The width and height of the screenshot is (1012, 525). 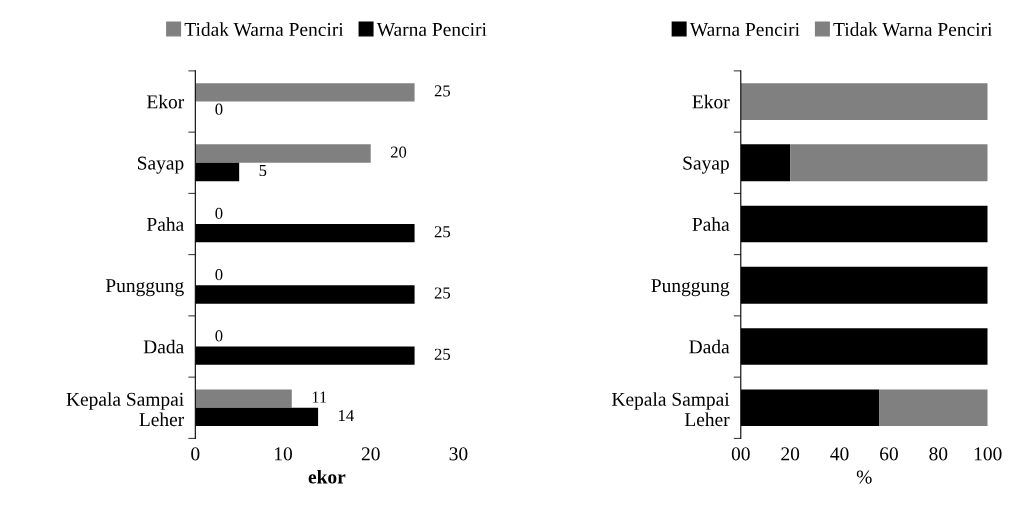 I want to click on data-label: 11, so click(x=319, y=397).